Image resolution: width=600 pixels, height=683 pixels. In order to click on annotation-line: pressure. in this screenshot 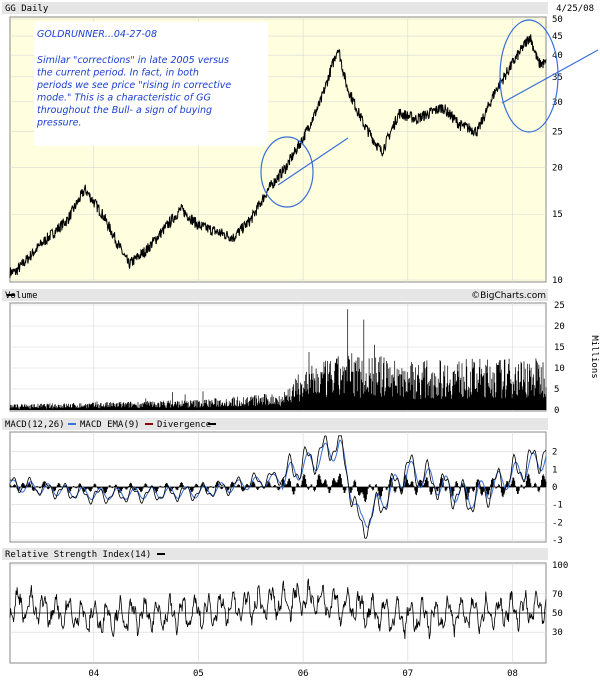, I will do `click(58, 123)`.